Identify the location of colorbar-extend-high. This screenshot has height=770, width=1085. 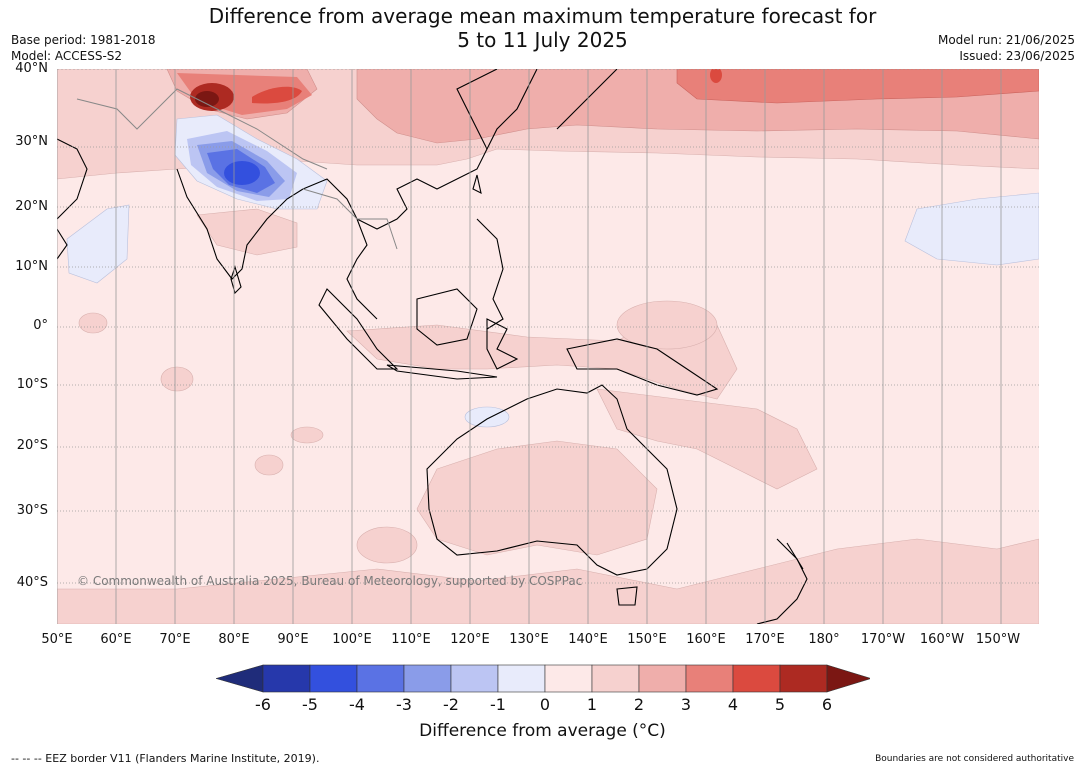
(848, 678).